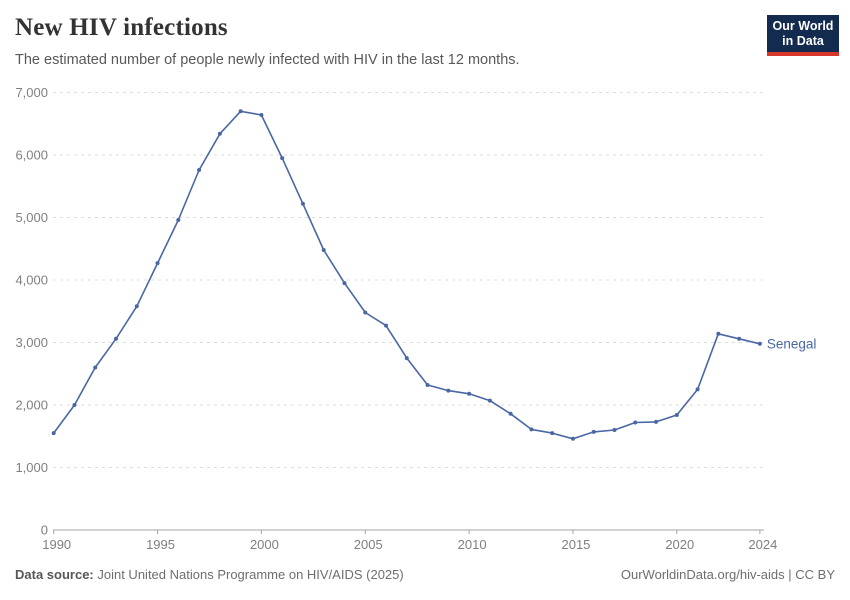 The image size is (850, 600). I want to click on y-tick-label: 6,000, so click(31, 155).